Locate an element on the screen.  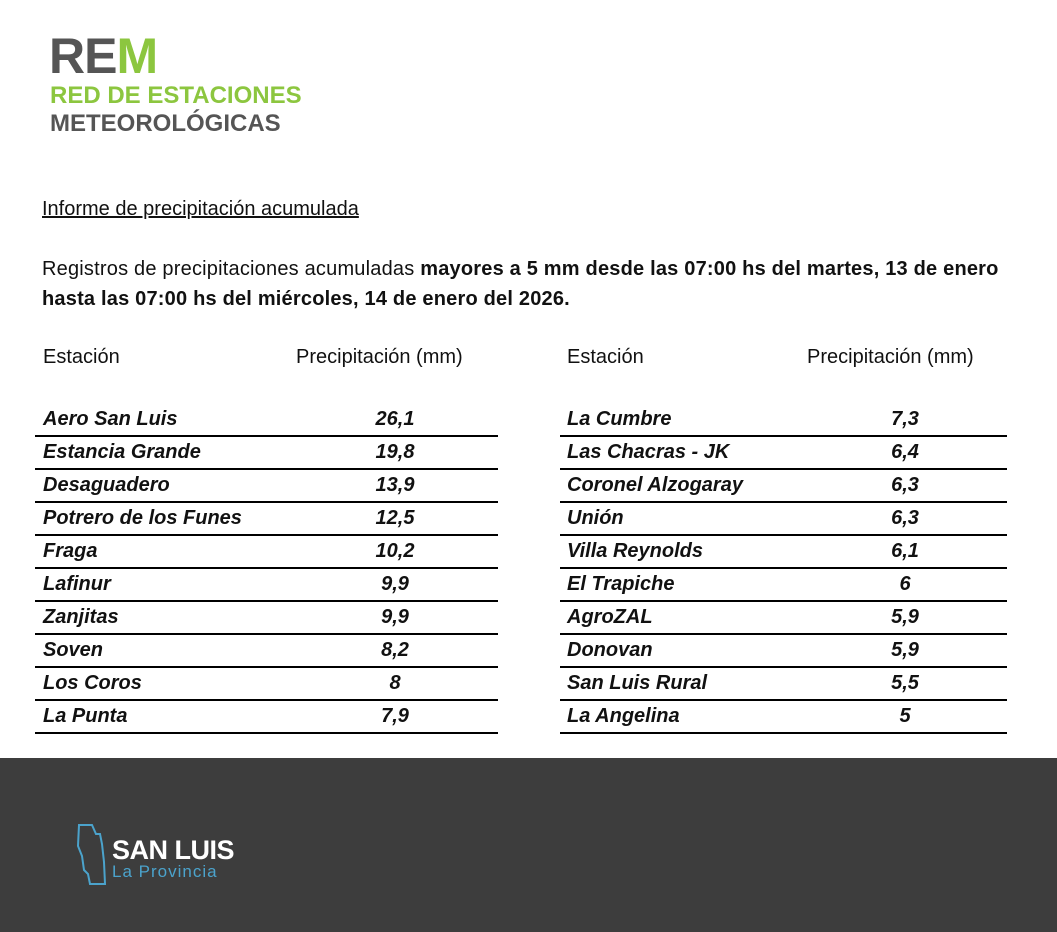
precipitation-value: 8 is located at coordinates (395, 683).